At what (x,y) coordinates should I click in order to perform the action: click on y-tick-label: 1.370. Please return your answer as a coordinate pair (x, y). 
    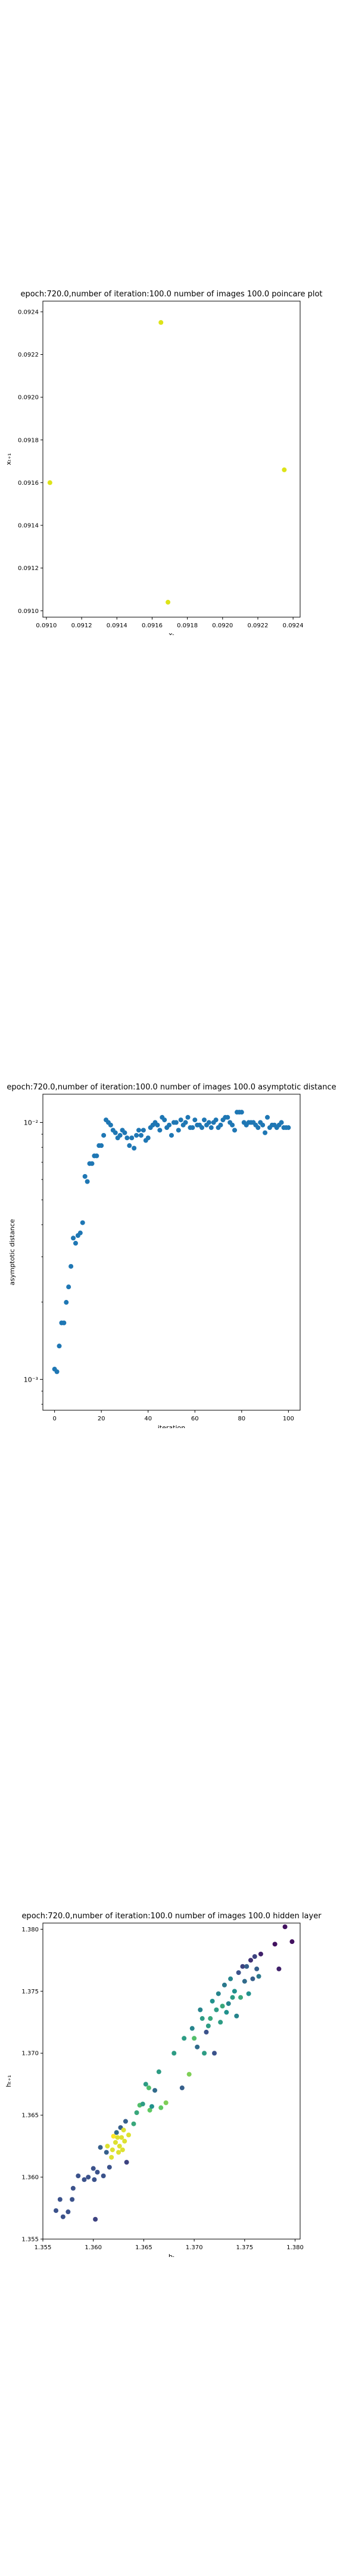
    Looking at the image, I should click on (30, 2054).